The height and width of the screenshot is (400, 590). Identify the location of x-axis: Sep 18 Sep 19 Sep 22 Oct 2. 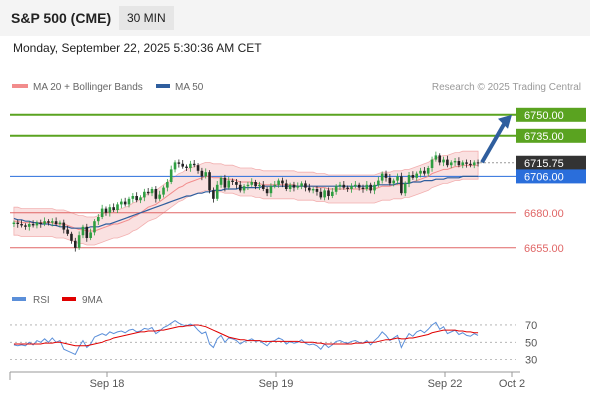
(267, 380).